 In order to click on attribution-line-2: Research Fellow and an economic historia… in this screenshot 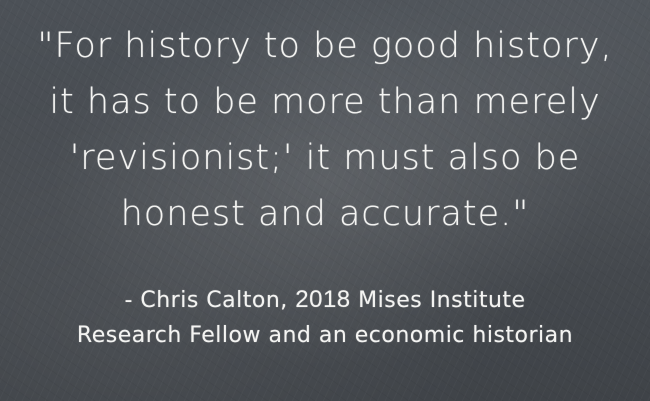, I will do `click(325, 335)`.